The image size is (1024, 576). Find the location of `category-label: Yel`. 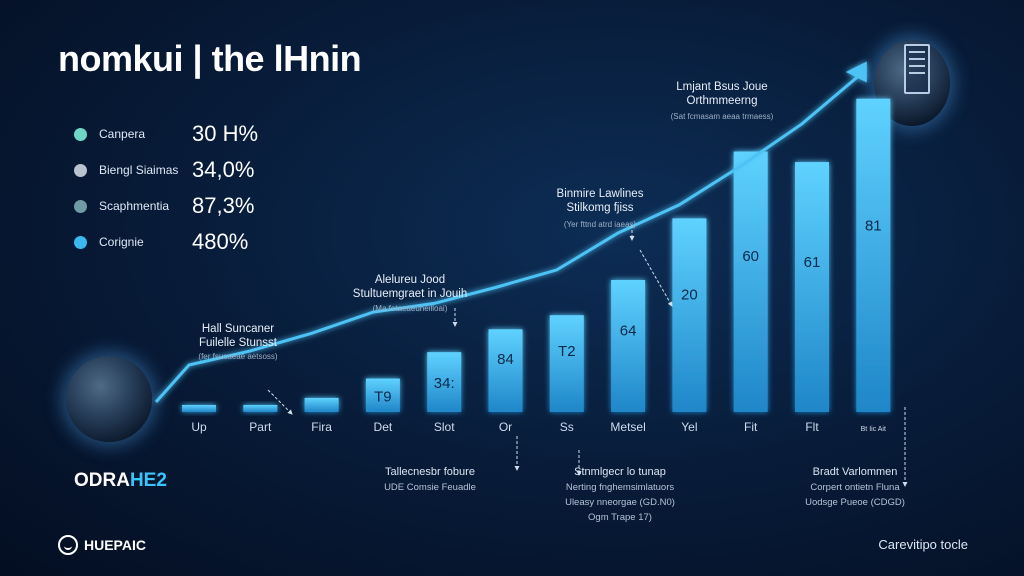

category-label: Yel is located at coordinates (689, 427).